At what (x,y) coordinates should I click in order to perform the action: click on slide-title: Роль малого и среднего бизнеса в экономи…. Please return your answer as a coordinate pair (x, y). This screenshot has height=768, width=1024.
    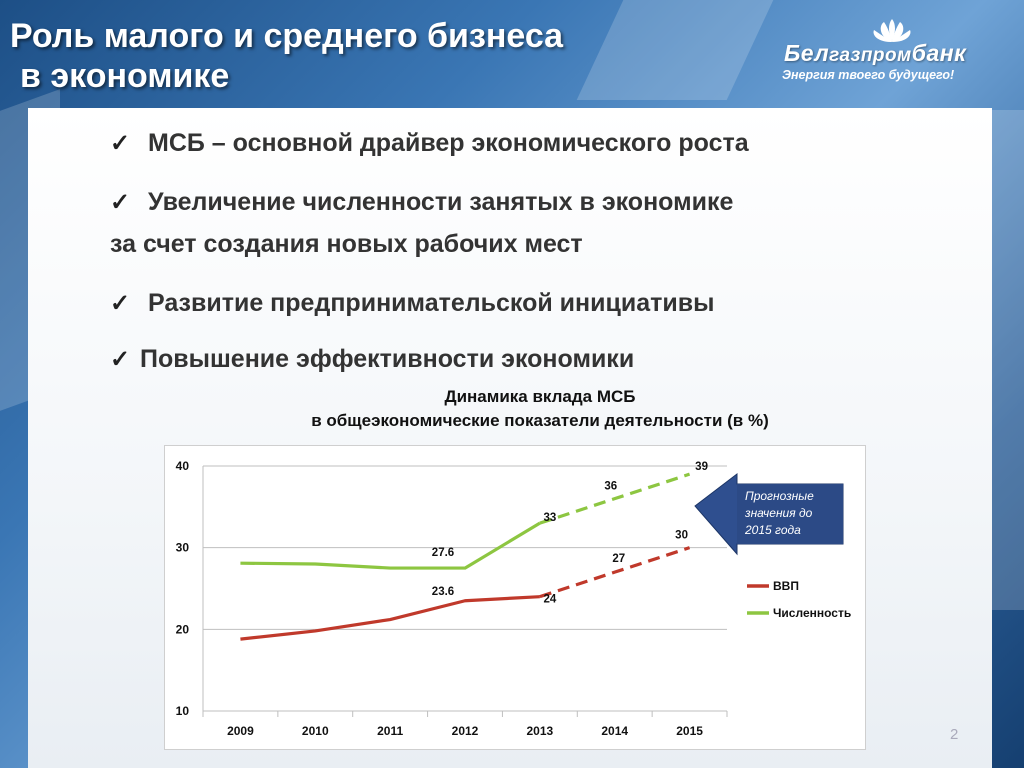
    Looking at the image, I should click on (286, 56).